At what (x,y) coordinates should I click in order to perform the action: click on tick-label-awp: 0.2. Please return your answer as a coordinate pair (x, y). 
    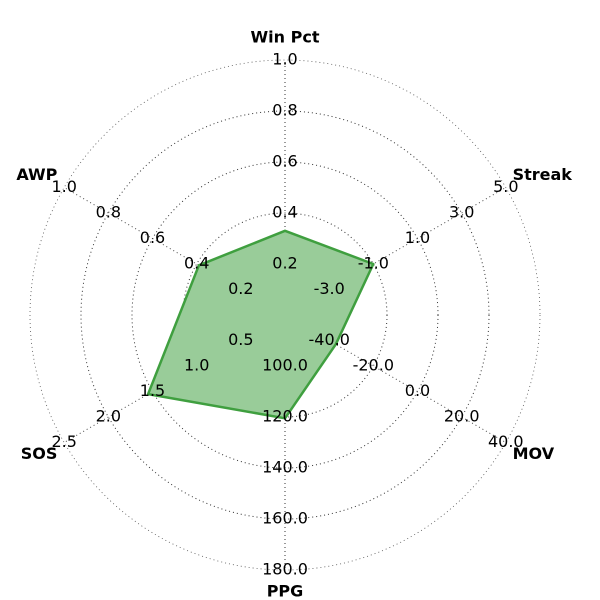
    Looking at the image, I should click on (240, 288).